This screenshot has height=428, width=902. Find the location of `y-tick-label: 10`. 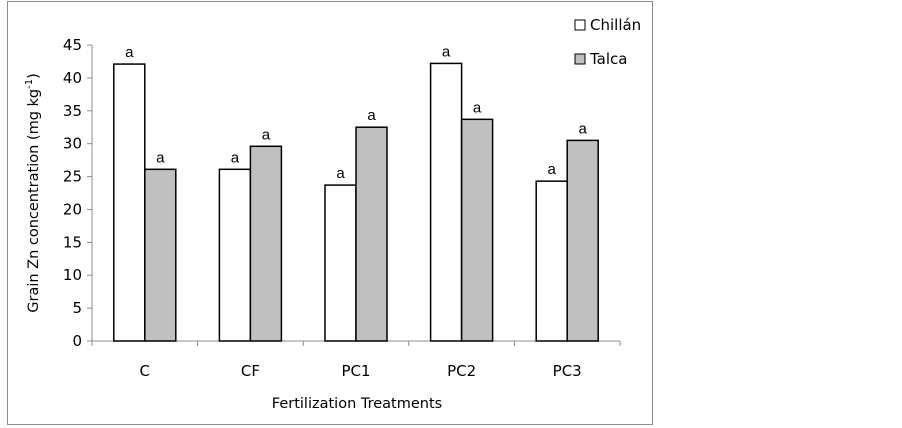

y-tick-label: 10 is located at coordinates (72, 275).